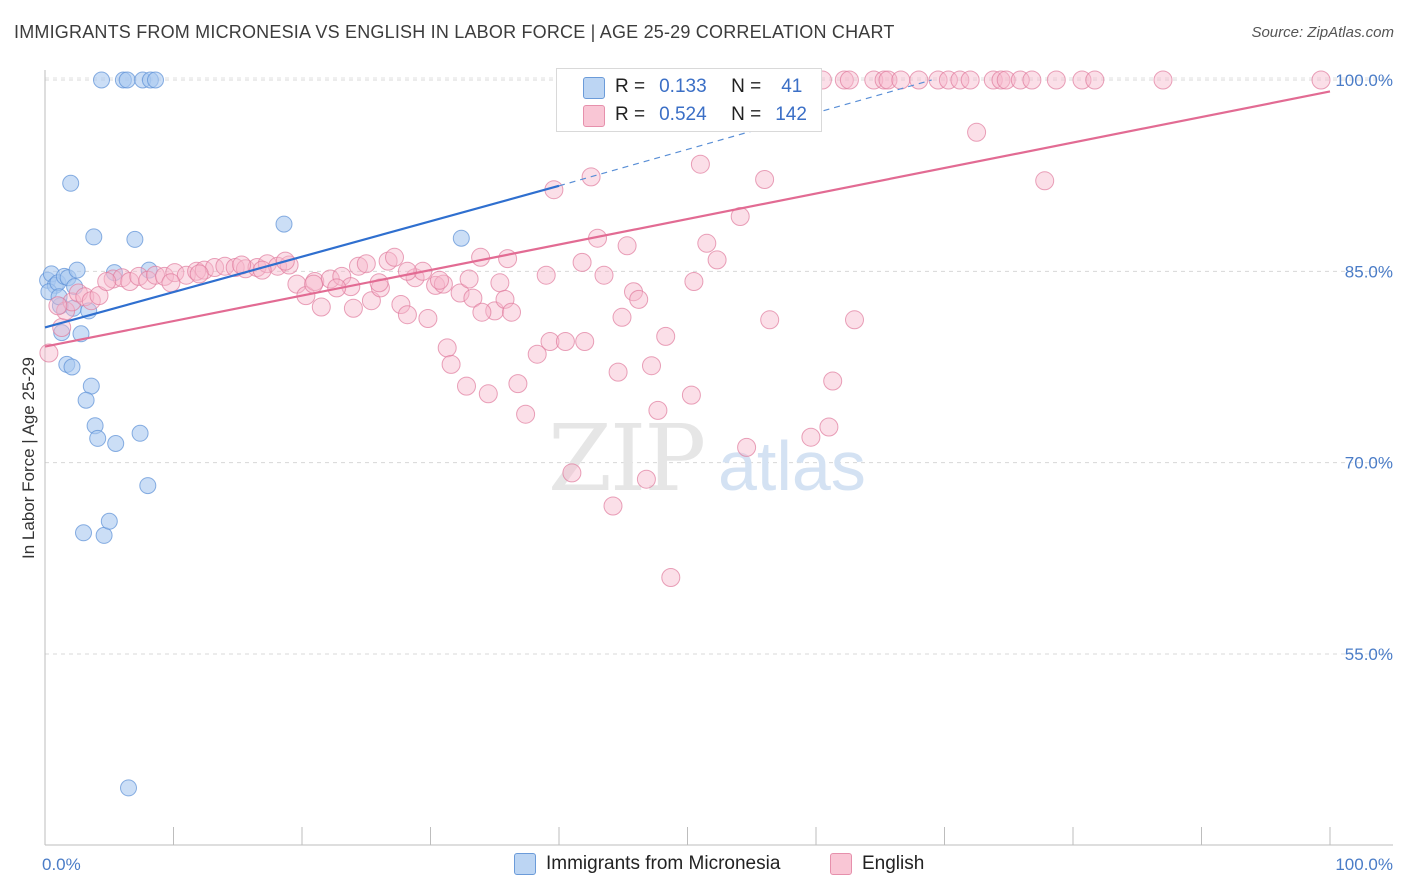  Describe the element at coordinates (746, 114) in the screenshot. I see `legend-n-label: N =` at that location.